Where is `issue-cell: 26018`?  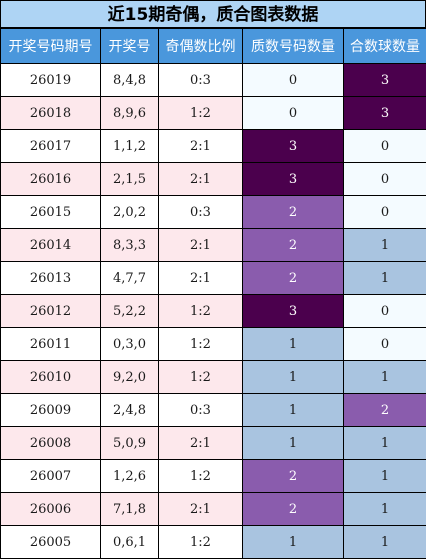 issue-cell: 26018 is located at coordinates (51, 113).